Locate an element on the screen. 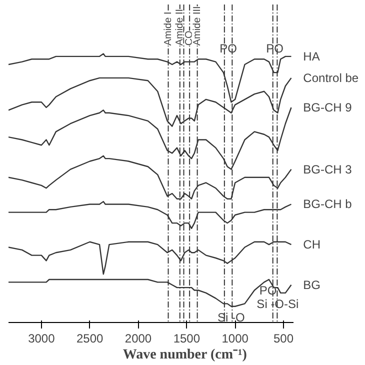  x-tick-label: 2000 is located at coordinates (138, 339).